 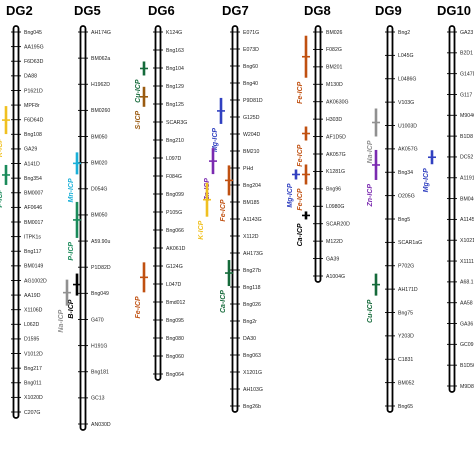 What do you see at coordinates (406, 103) in the screenshot?
I see `marker-label: V103G` at bounding box center [406, 103].